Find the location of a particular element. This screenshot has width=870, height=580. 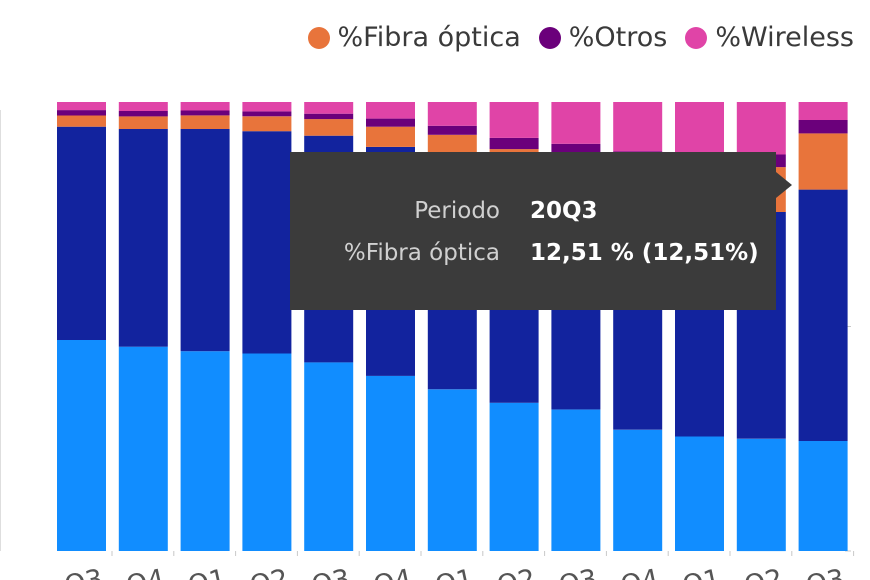

legend-dot-otros is located at coordinates (549, 37).